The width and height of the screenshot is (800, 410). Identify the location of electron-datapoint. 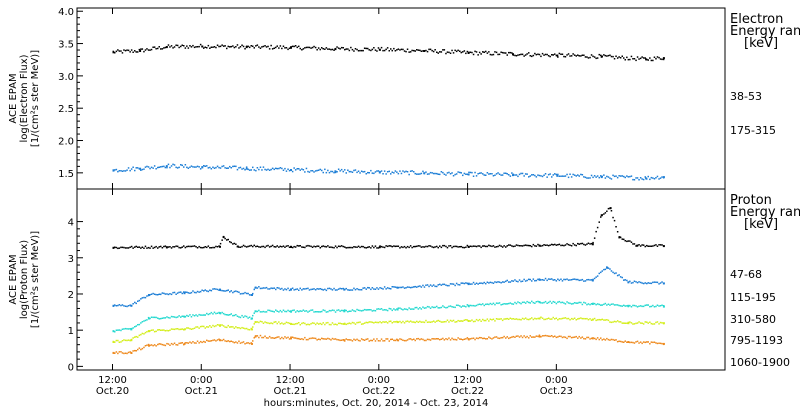
(291, 47).